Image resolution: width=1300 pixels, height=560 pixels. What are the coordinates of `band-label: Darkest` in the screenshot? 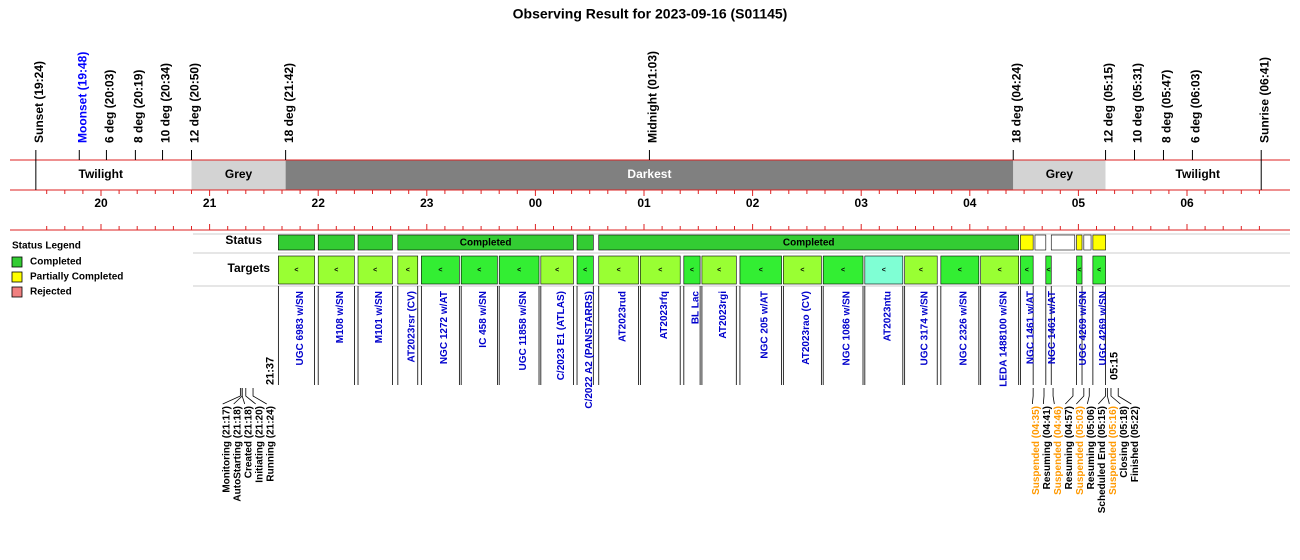 It's located at (649, 174).